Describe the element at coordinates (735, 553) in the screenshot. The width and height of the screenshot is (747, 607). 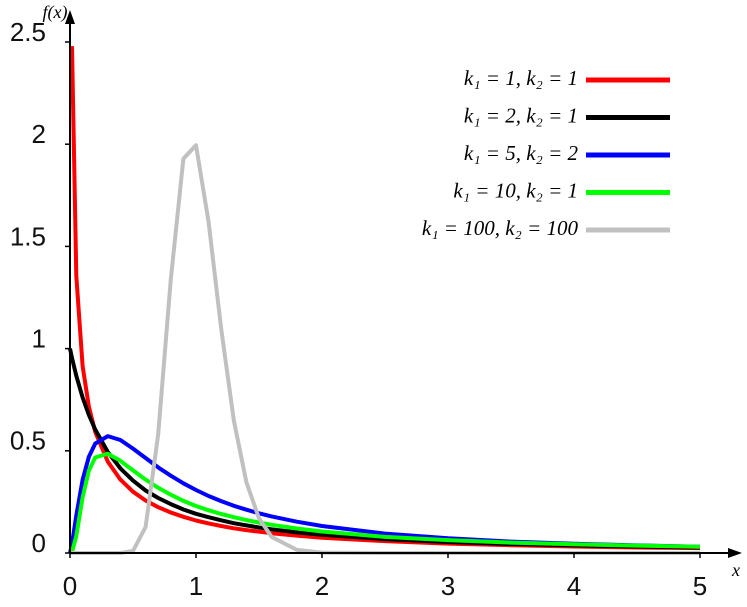
I see `x-axis-arrow` at that location.